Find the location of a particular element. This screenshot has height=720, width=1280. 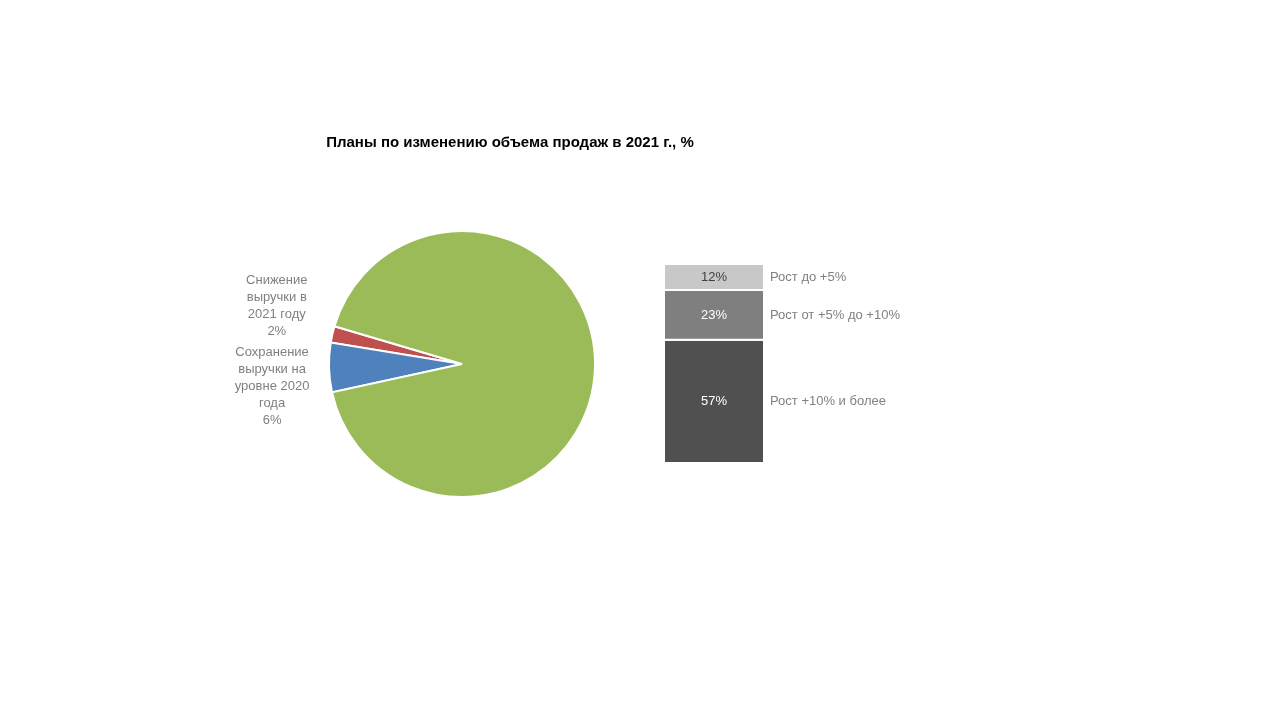

data-label: 12% is located at coordinates (714, 276).